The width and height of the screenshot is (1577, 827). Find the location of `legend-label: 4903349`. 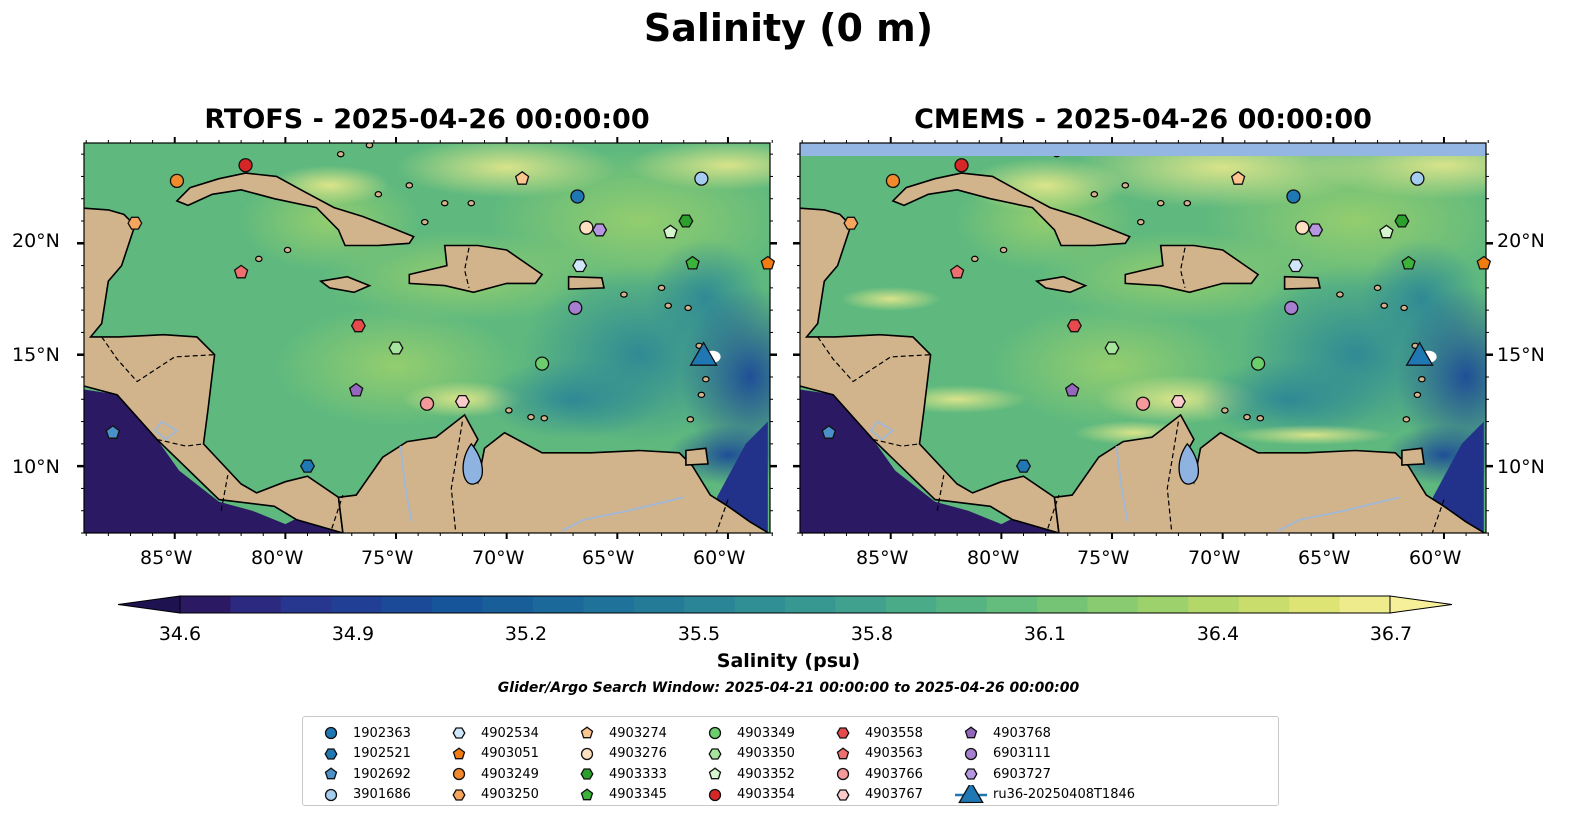

legend-label: 4903349 is located at coordinates (766, 733).